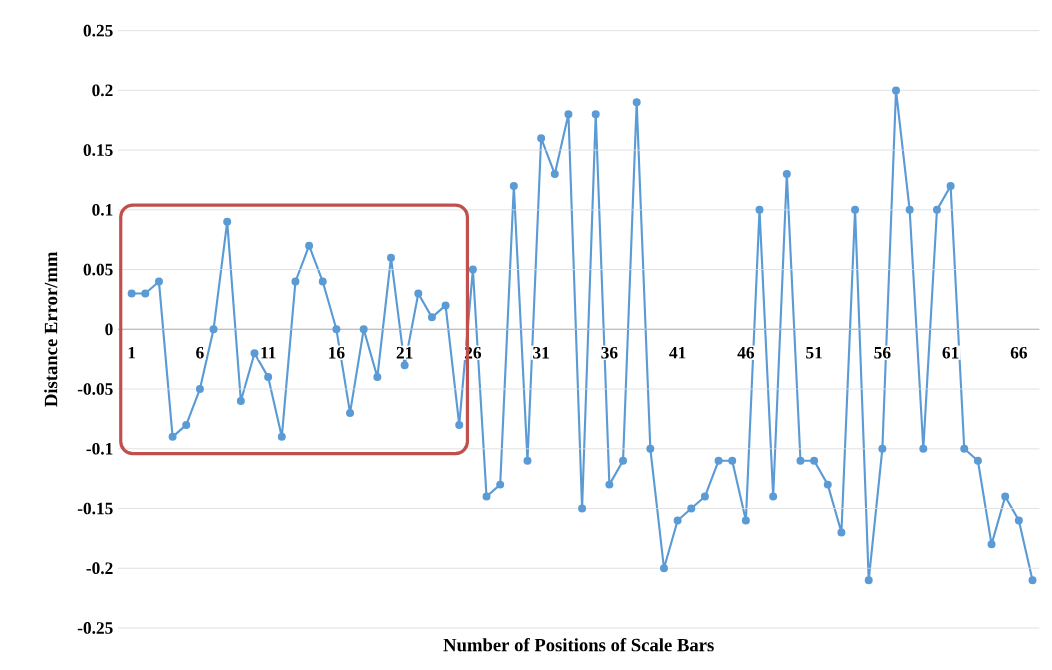  I want to click on x-tick-label: 41, so click(677, 352).